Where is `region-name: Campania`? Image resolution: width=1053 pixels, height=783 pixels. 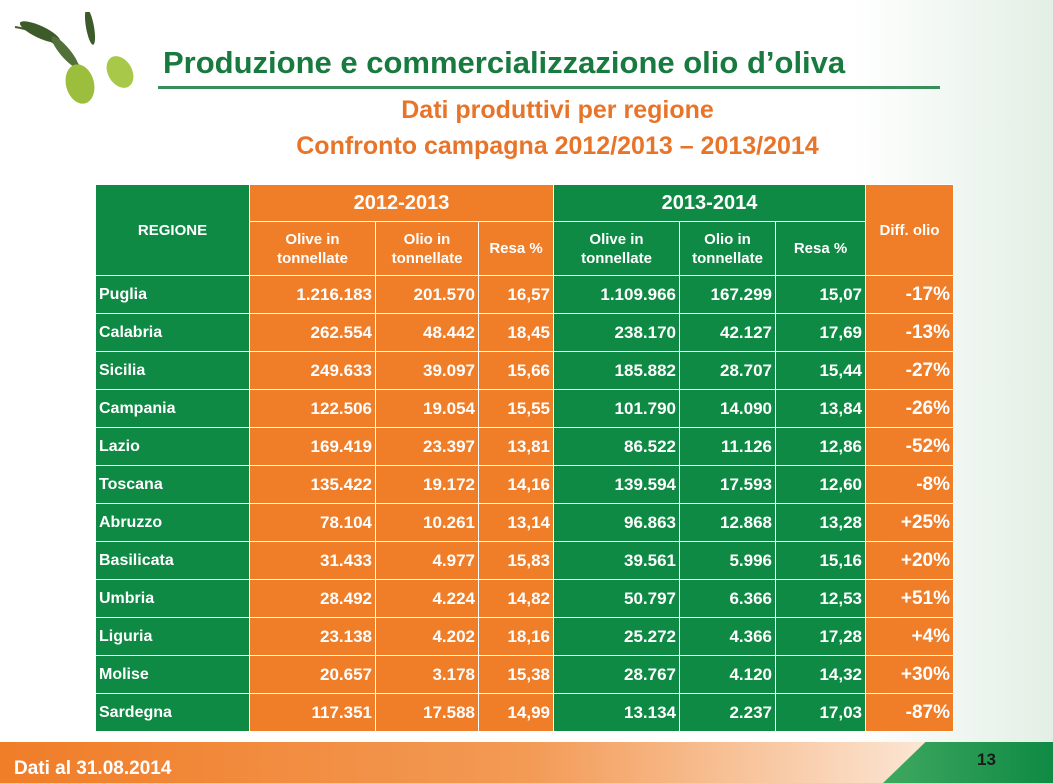 region-name: Campania is located at coordinates (172, 408).